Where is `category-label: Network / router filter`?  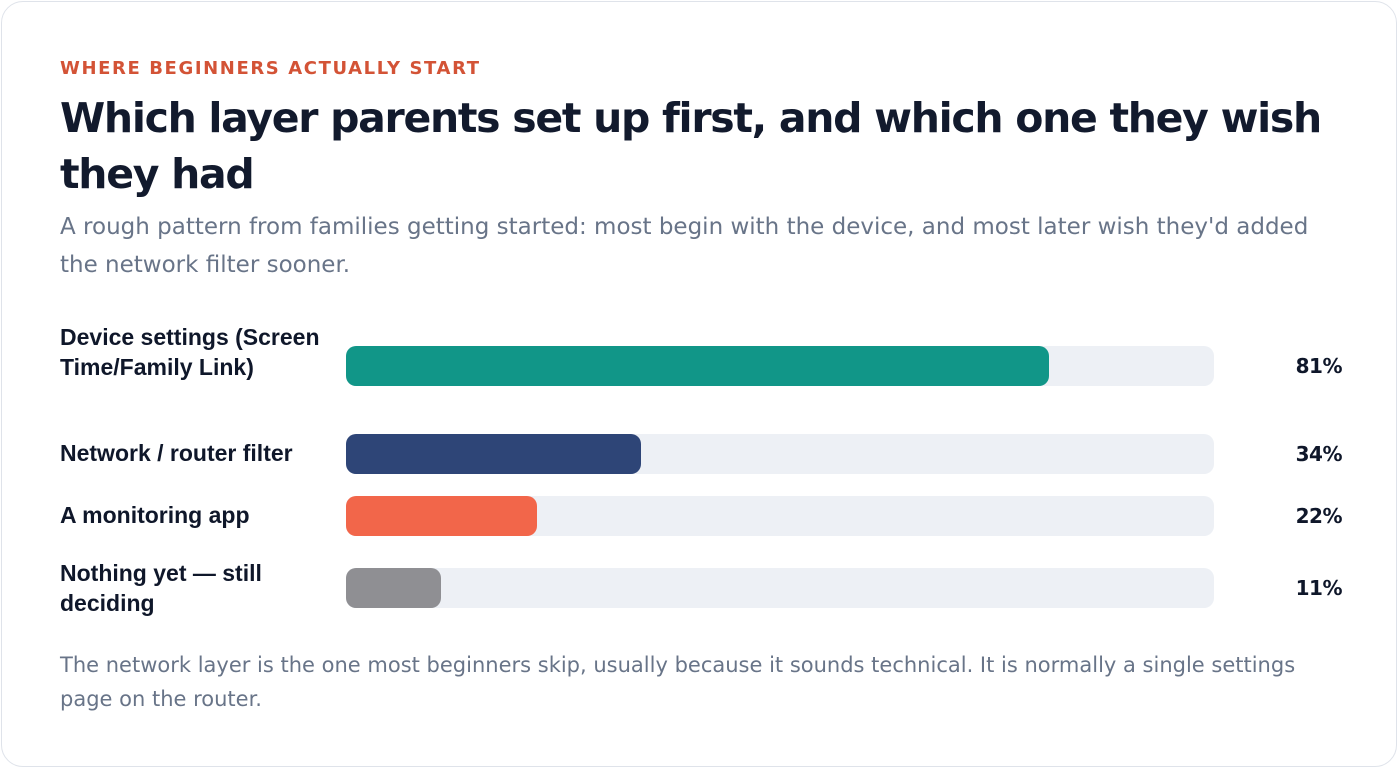 category-label: Network / router filter is located at coordinates (176, 453).